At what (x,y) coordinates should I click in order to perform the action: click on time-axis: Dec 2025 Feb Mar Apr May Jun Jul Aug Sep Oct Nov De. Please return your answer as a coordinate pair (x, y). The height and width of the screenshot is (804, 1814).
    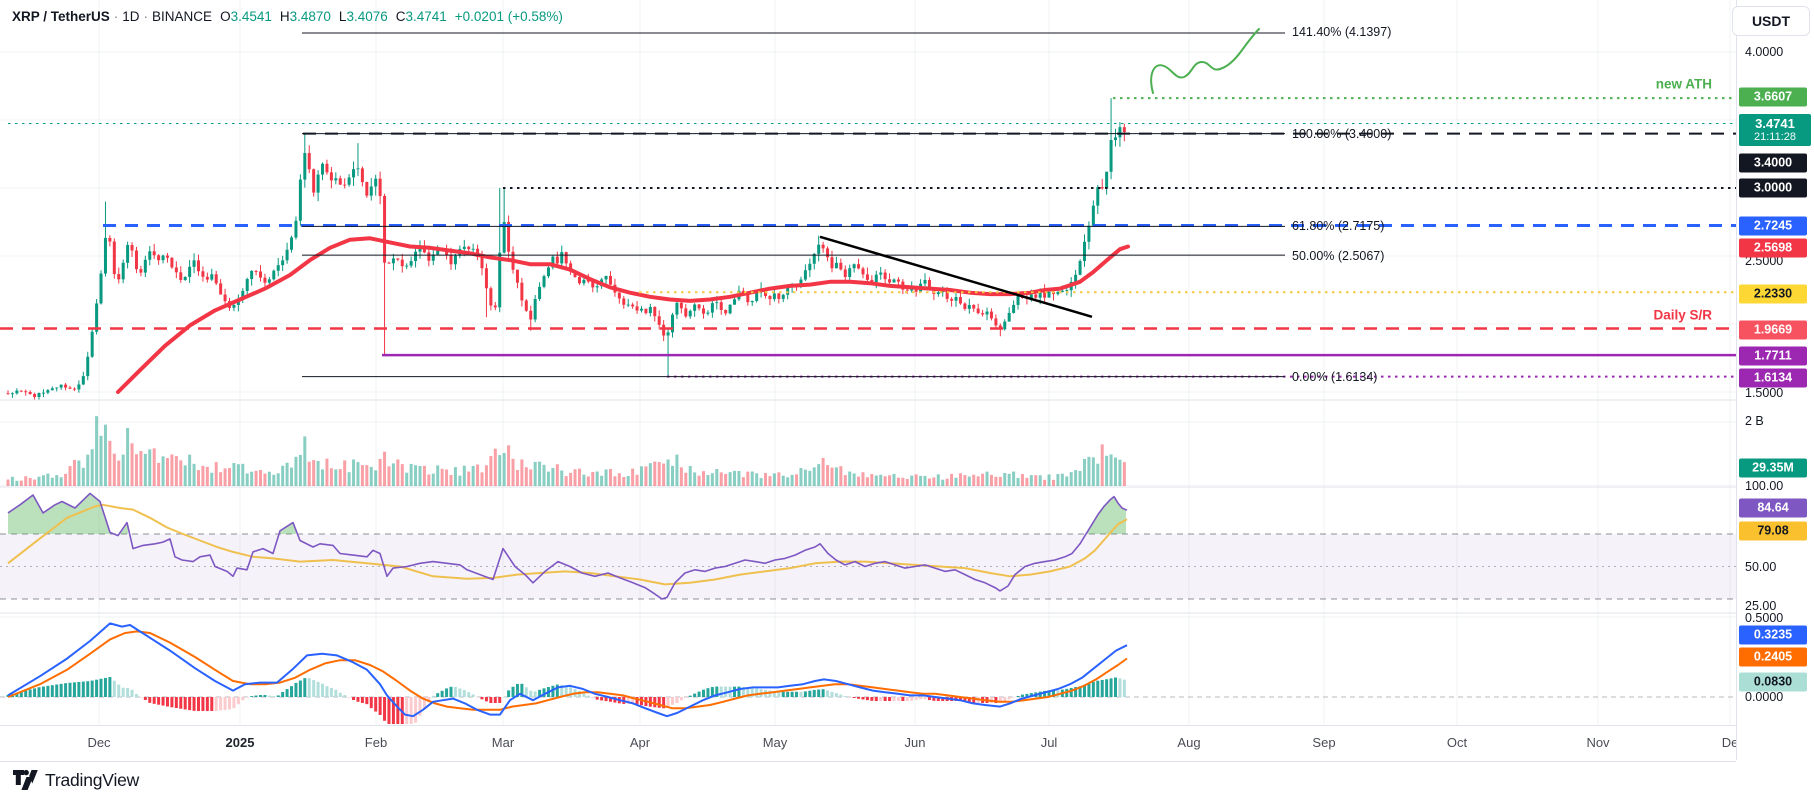
    Looking at the image, I should click on (869, 743).